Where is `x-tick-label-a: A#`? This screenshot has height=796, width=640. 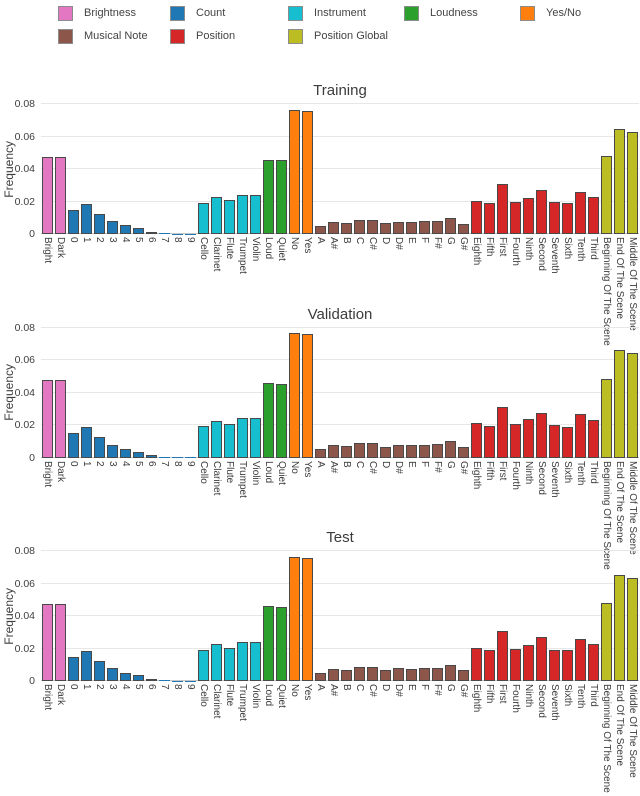 x-tick-label-a: A# is located at coordinates (333, 243).